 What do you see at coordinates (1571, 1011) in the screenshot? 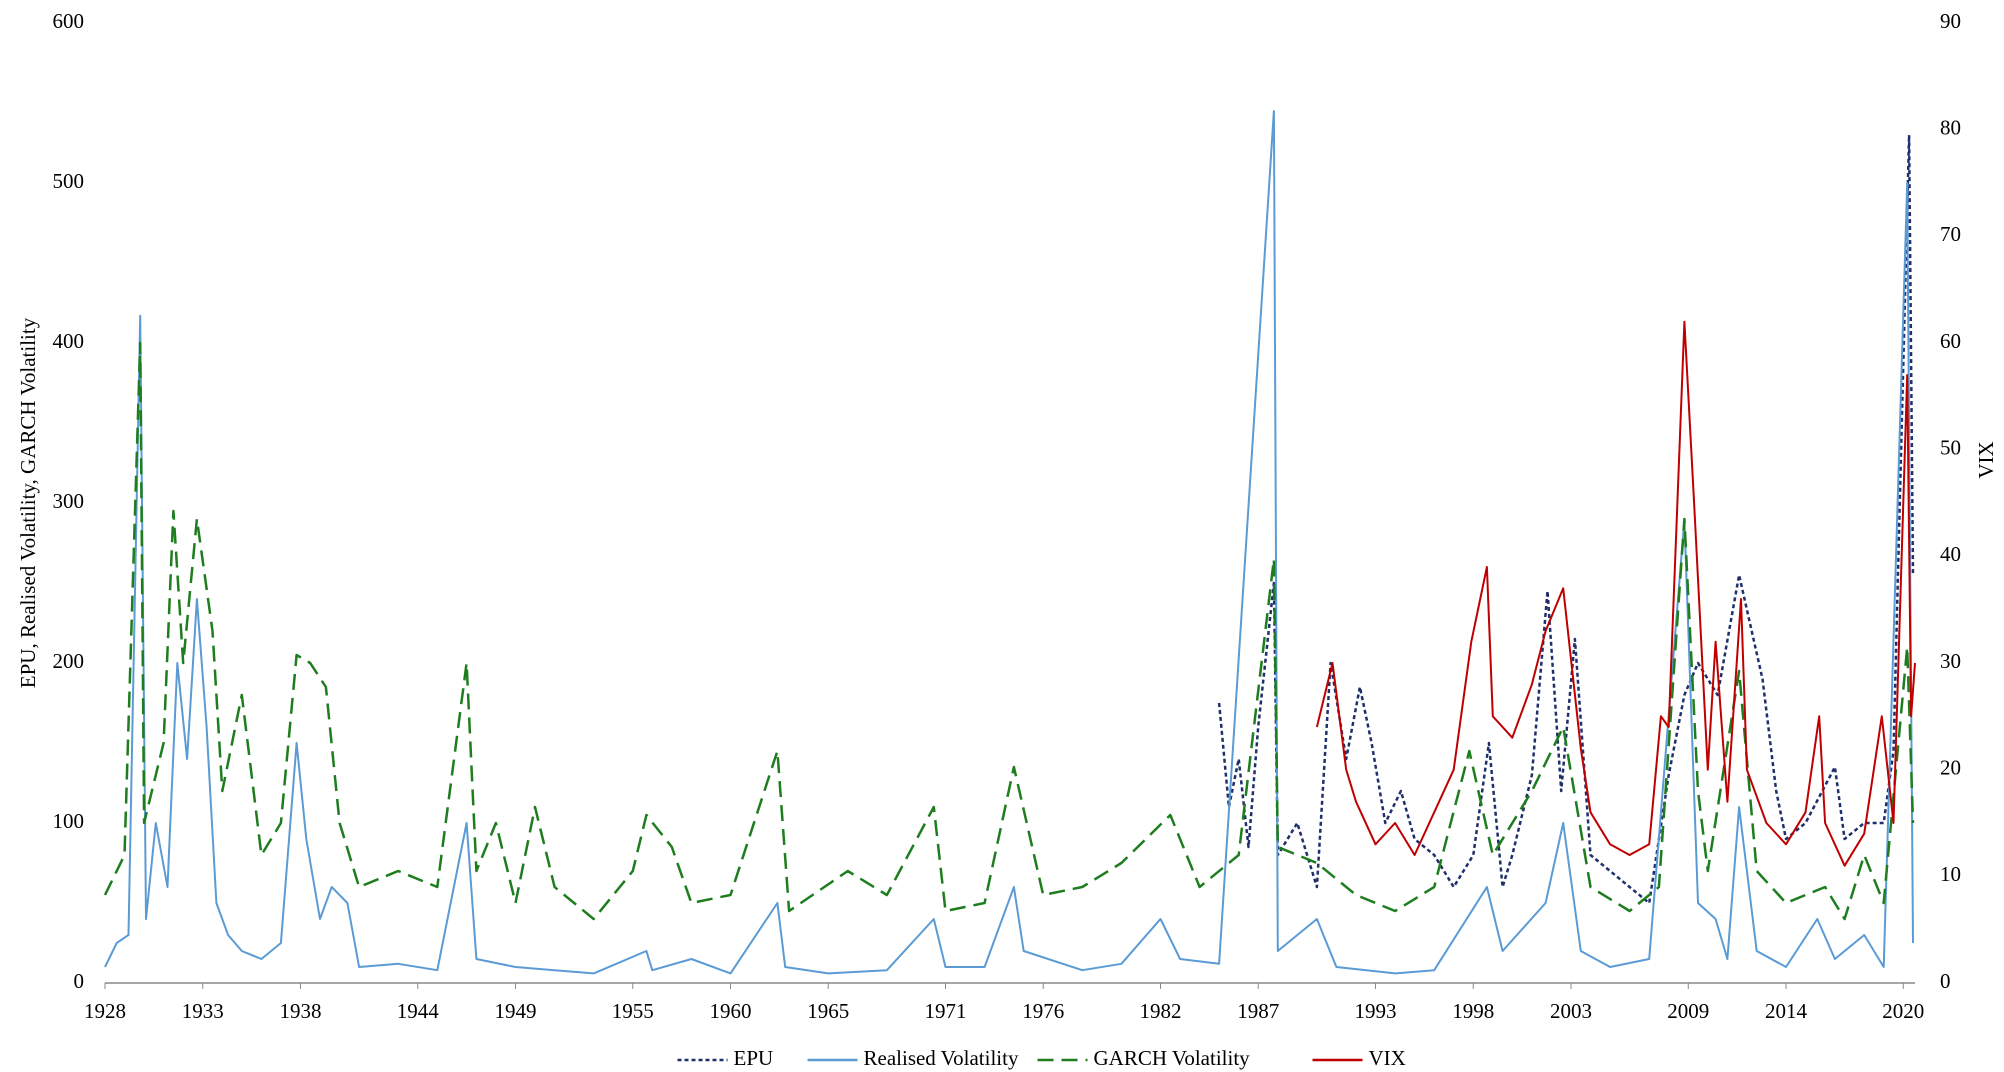
I see `x-tick-label: 2003` at bounding box center [1571, 1011].